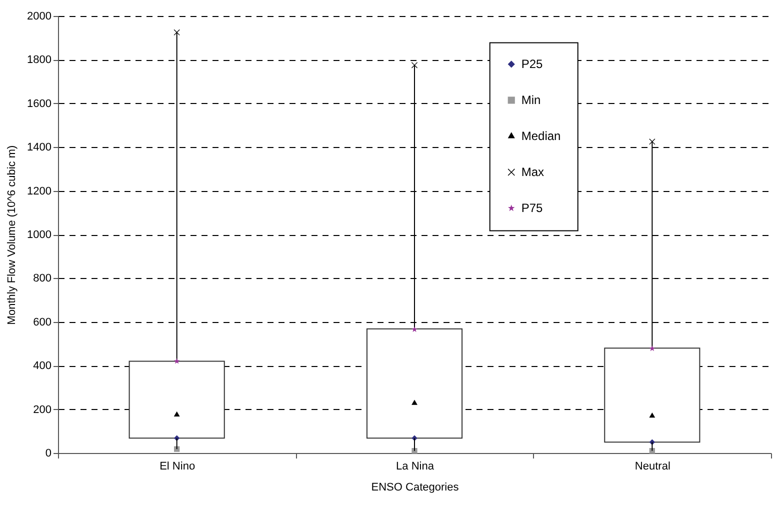 This screenshot has width=773, height=512. I want to click on y-tick-label: 0, so click(48, 454).